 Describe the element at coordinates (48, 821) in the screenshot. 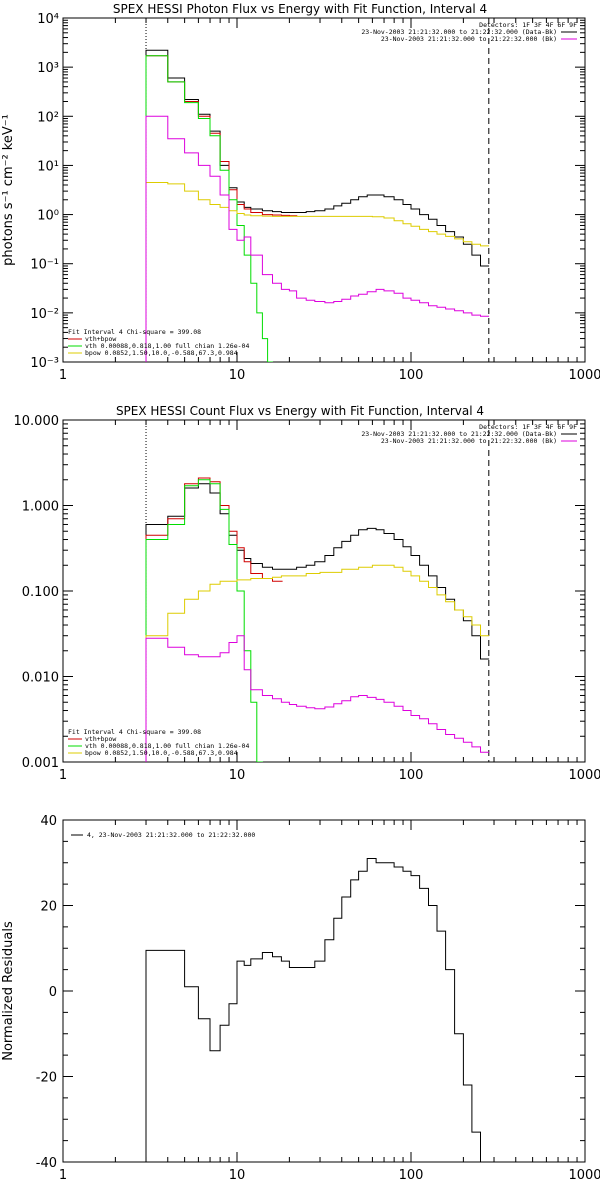

I see `y-tick-label: 40` at that location.